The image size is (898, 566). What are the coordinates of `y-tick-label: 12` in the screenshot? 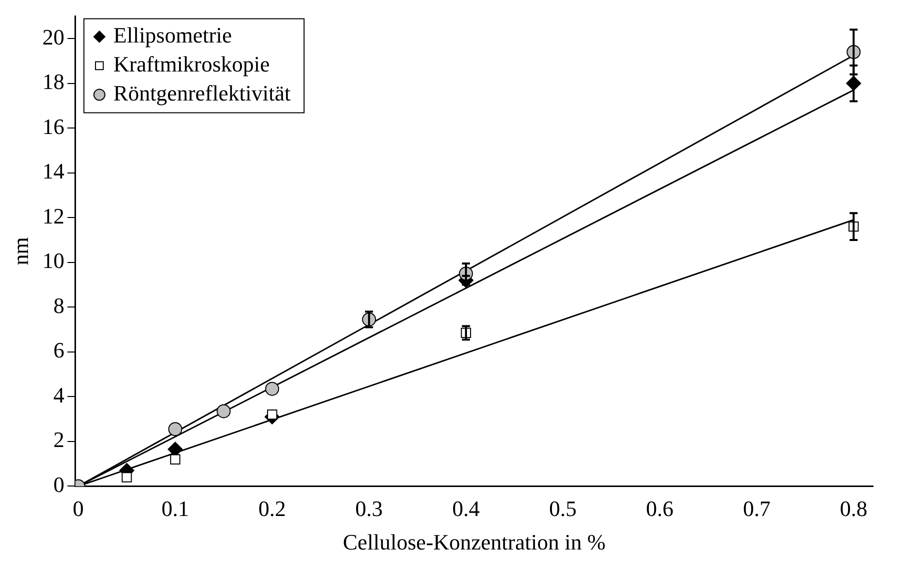 It's located at (53, 215).